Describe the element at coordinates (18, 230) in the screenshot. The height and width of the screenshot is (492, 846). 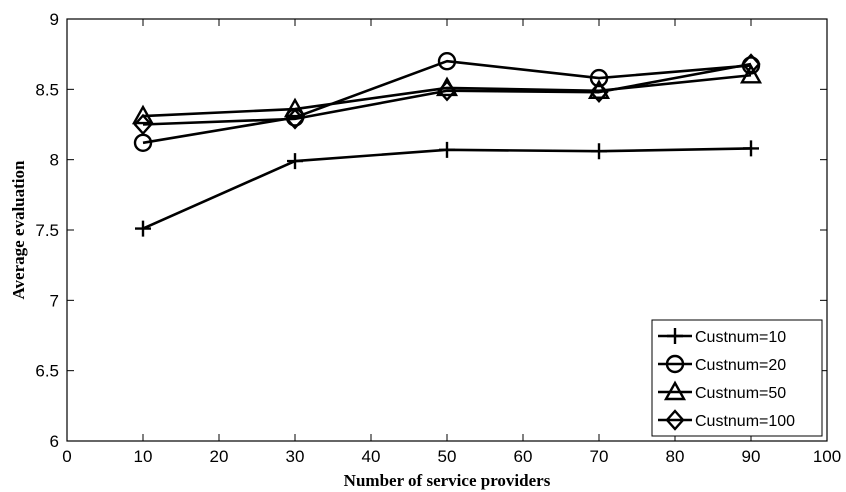
I see `y-axis-title: Average evaluation` at that location.